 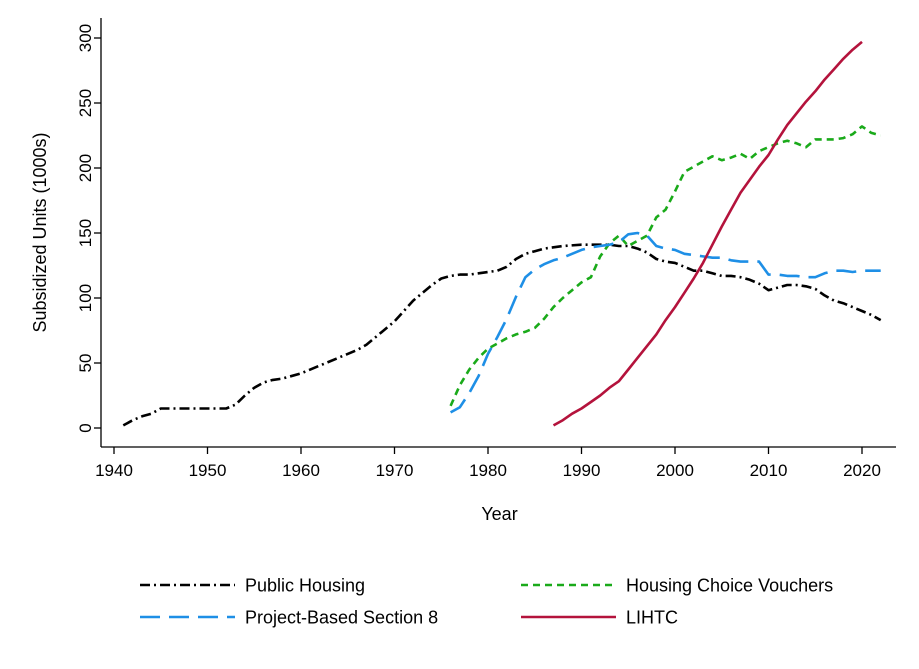 What do you see at coordinates (769, 470) in the screenshot?
I see `x-tick-label: 2010` at bounding box center [769, 470].